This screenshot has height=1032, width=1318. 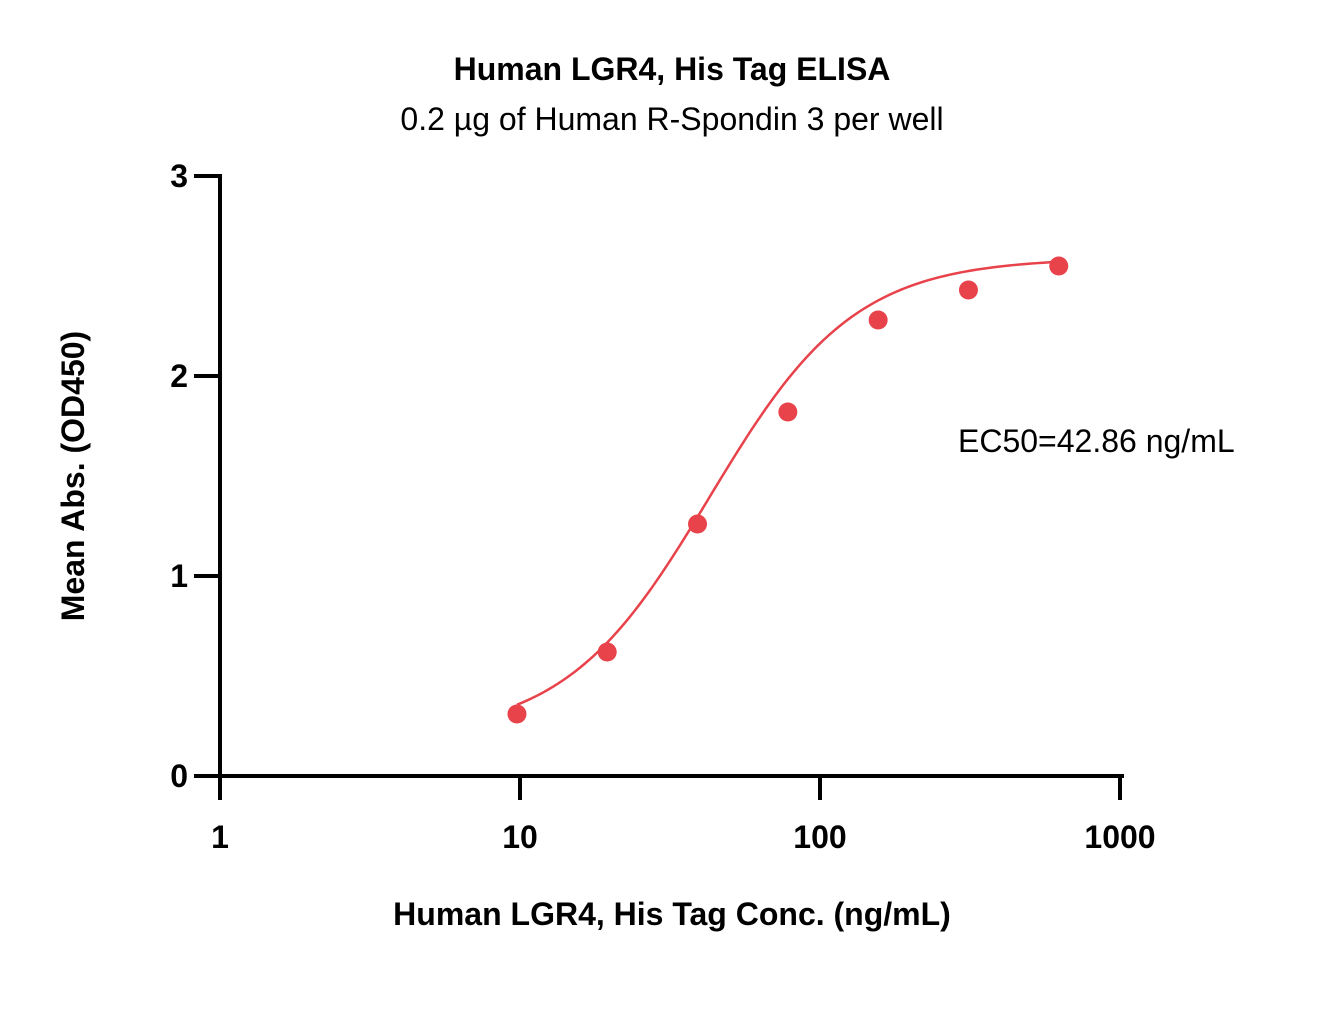 I want to click on ec50-annotation: EC50=42.86 ng/mL, so click(x=1096, y=441).